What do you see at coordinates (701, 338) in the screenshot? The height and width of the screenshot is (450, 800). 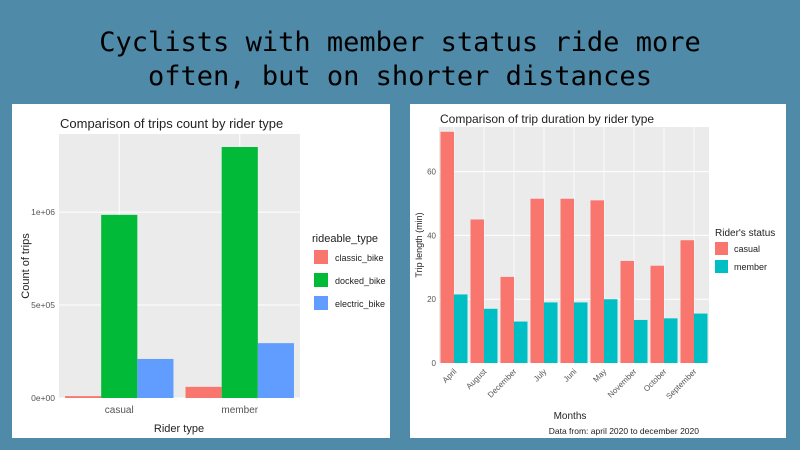 I see `bar-member-September` at bounding box center [701, 338].